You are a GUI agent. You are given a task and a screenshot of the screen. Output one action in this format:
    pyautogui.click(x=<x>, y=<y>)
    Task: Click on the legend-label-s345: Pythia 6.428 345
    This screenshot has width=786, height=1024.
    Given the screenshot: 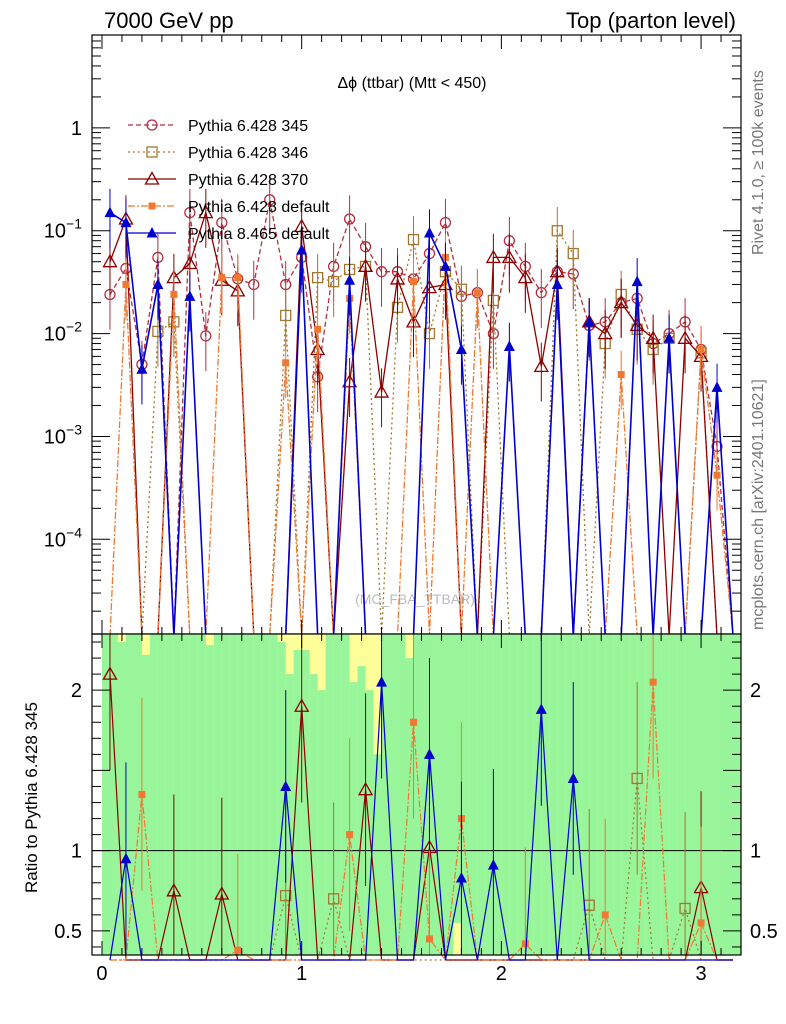 What is the action you would take?
    pyautogui.click(x=248, y=126)
    